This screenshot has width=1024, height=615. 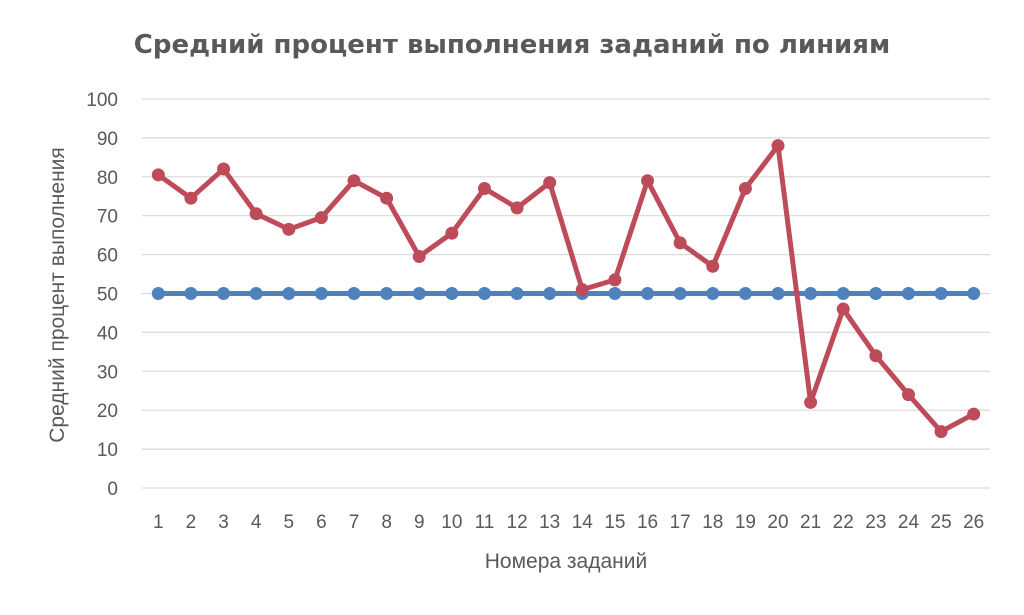 What do you see at coordinates (875, 522) in the screenshot?
I see `x-tick-label: 23` at bounding box center [875, 522].